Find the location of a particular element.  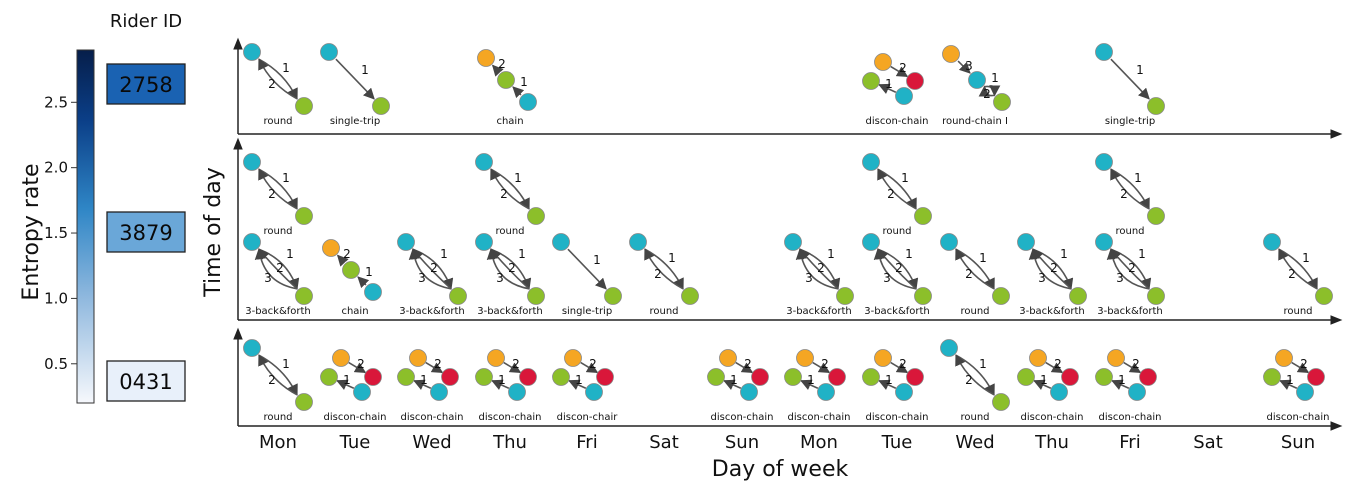

day-label: Sat is located at coordinates (1208, 442).